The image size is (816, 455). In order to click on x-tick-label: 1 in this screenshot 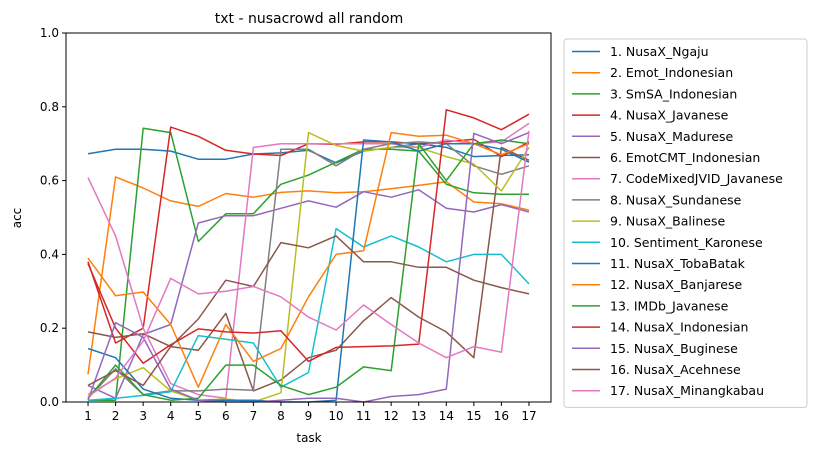, I will do `click(88, 416)`.